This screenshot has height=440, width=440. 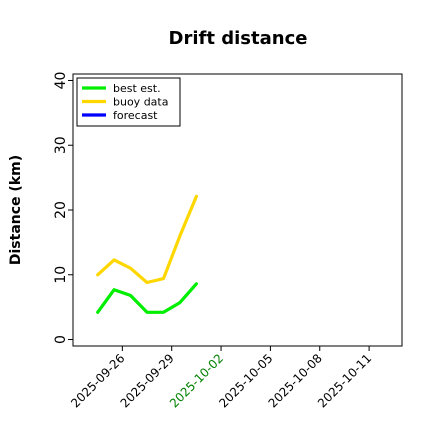 I want to click on series-line-buoy-data, so click(x=147, y=239).